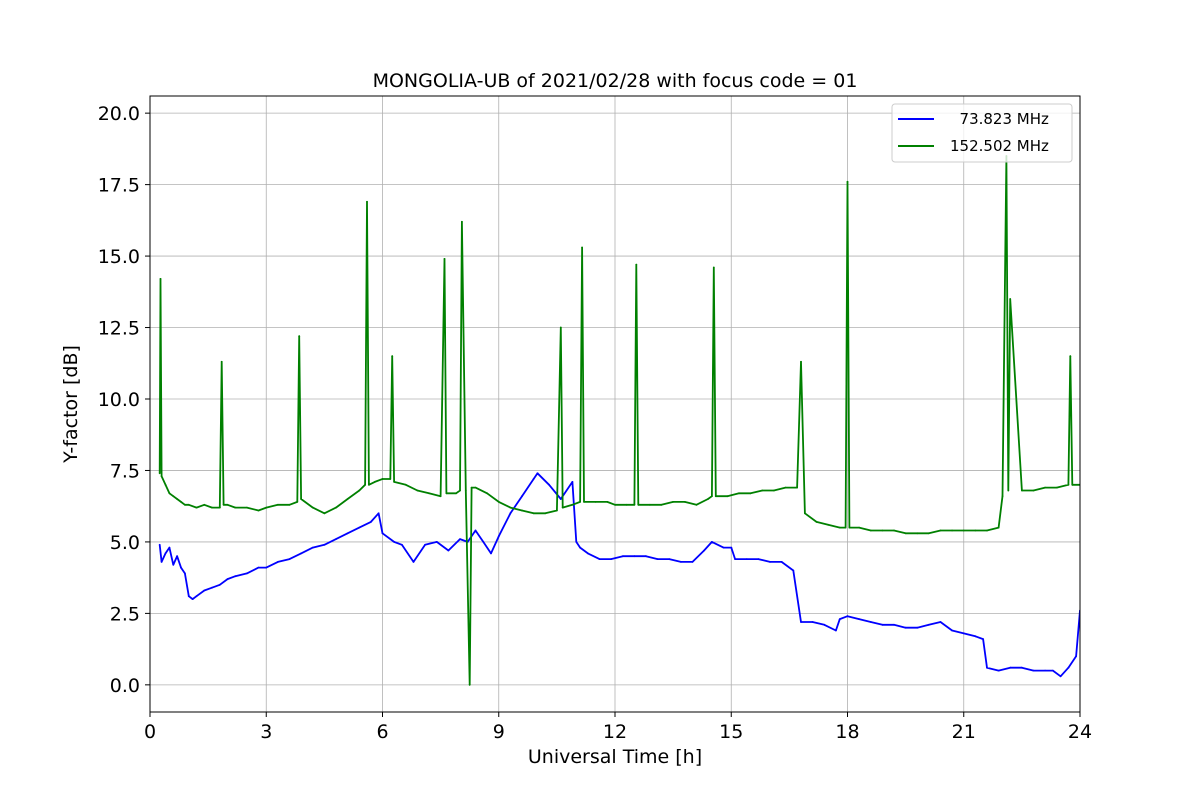 The height and width of the screenshot is (800, 1200). I want to click on x-tick-label-2: 6, so click(382, 732).